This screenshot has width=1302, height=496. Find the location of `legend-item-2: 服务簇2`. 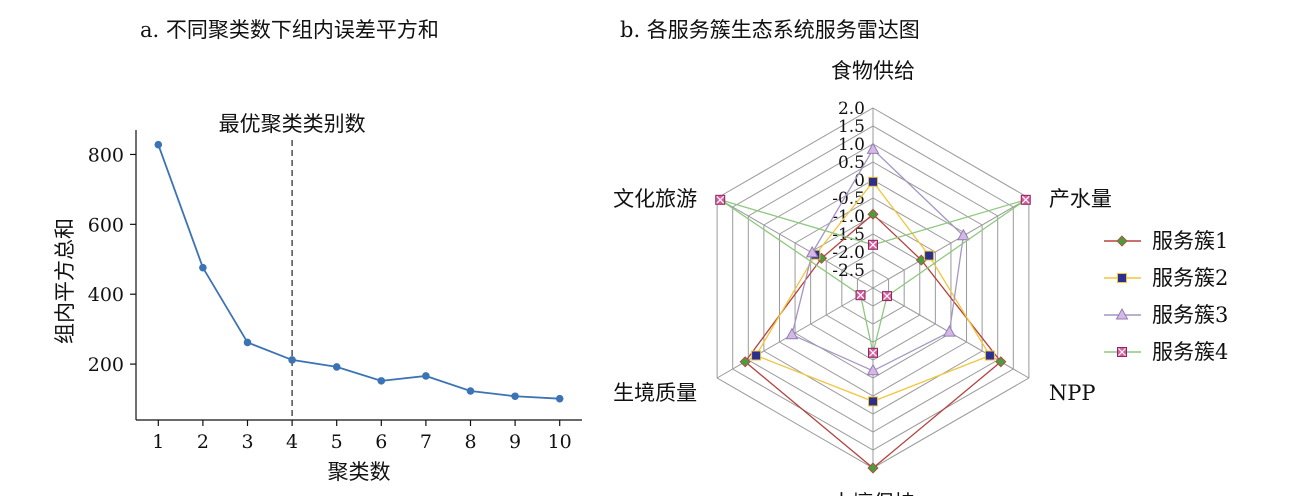

legend-item-2: 服务簇2 is located at coordinates (1166, 278).